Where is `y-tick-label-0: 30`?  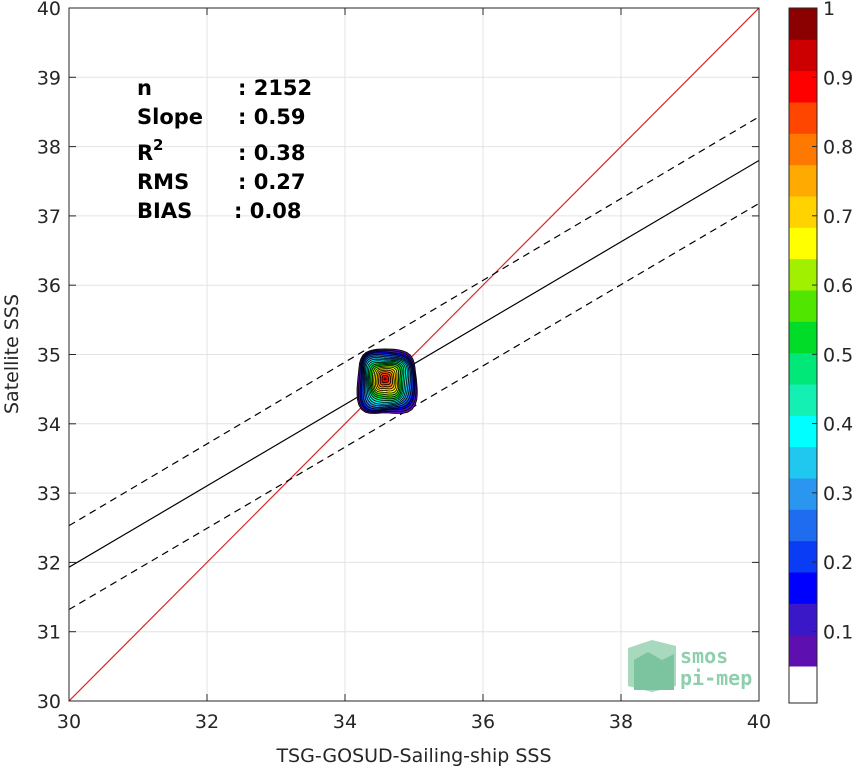
y-tick-label-0: 30 is located at coordinates (49, 702).